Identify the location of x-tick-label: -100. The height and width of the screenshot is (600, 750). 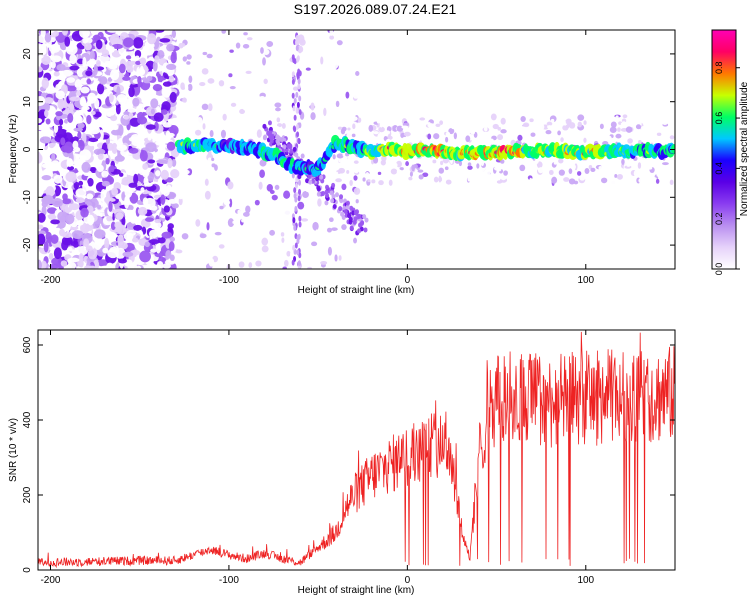
(229, 280).